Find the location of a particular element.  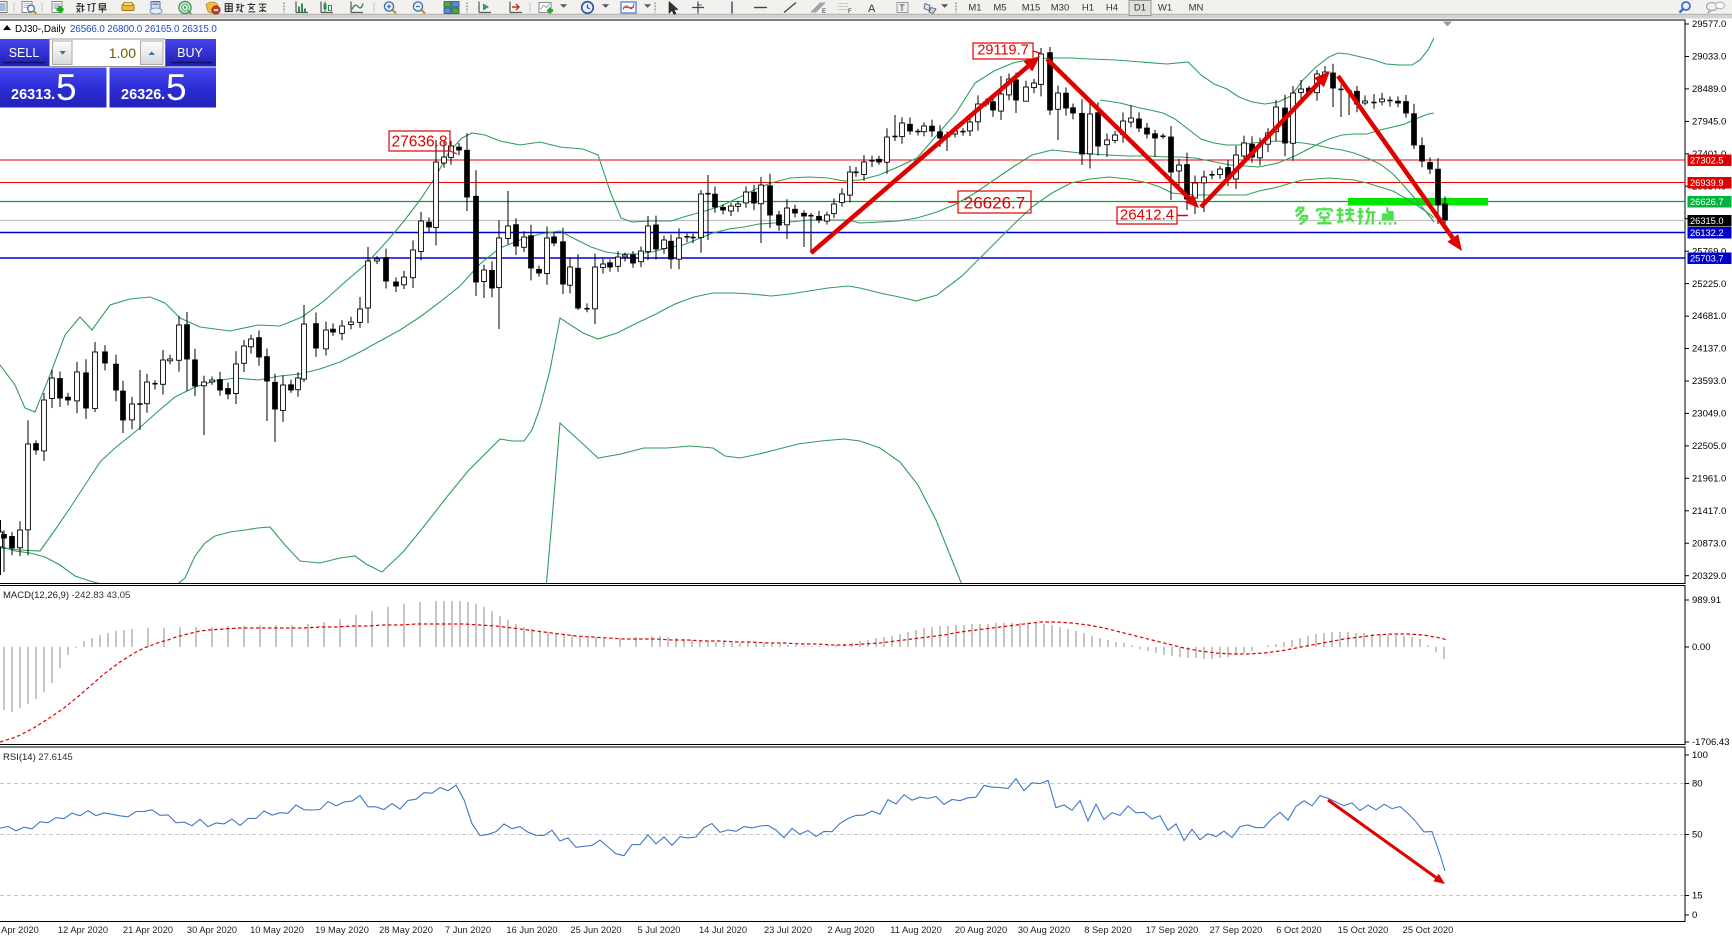

svg-text: E is located at coordinates (824, 12).